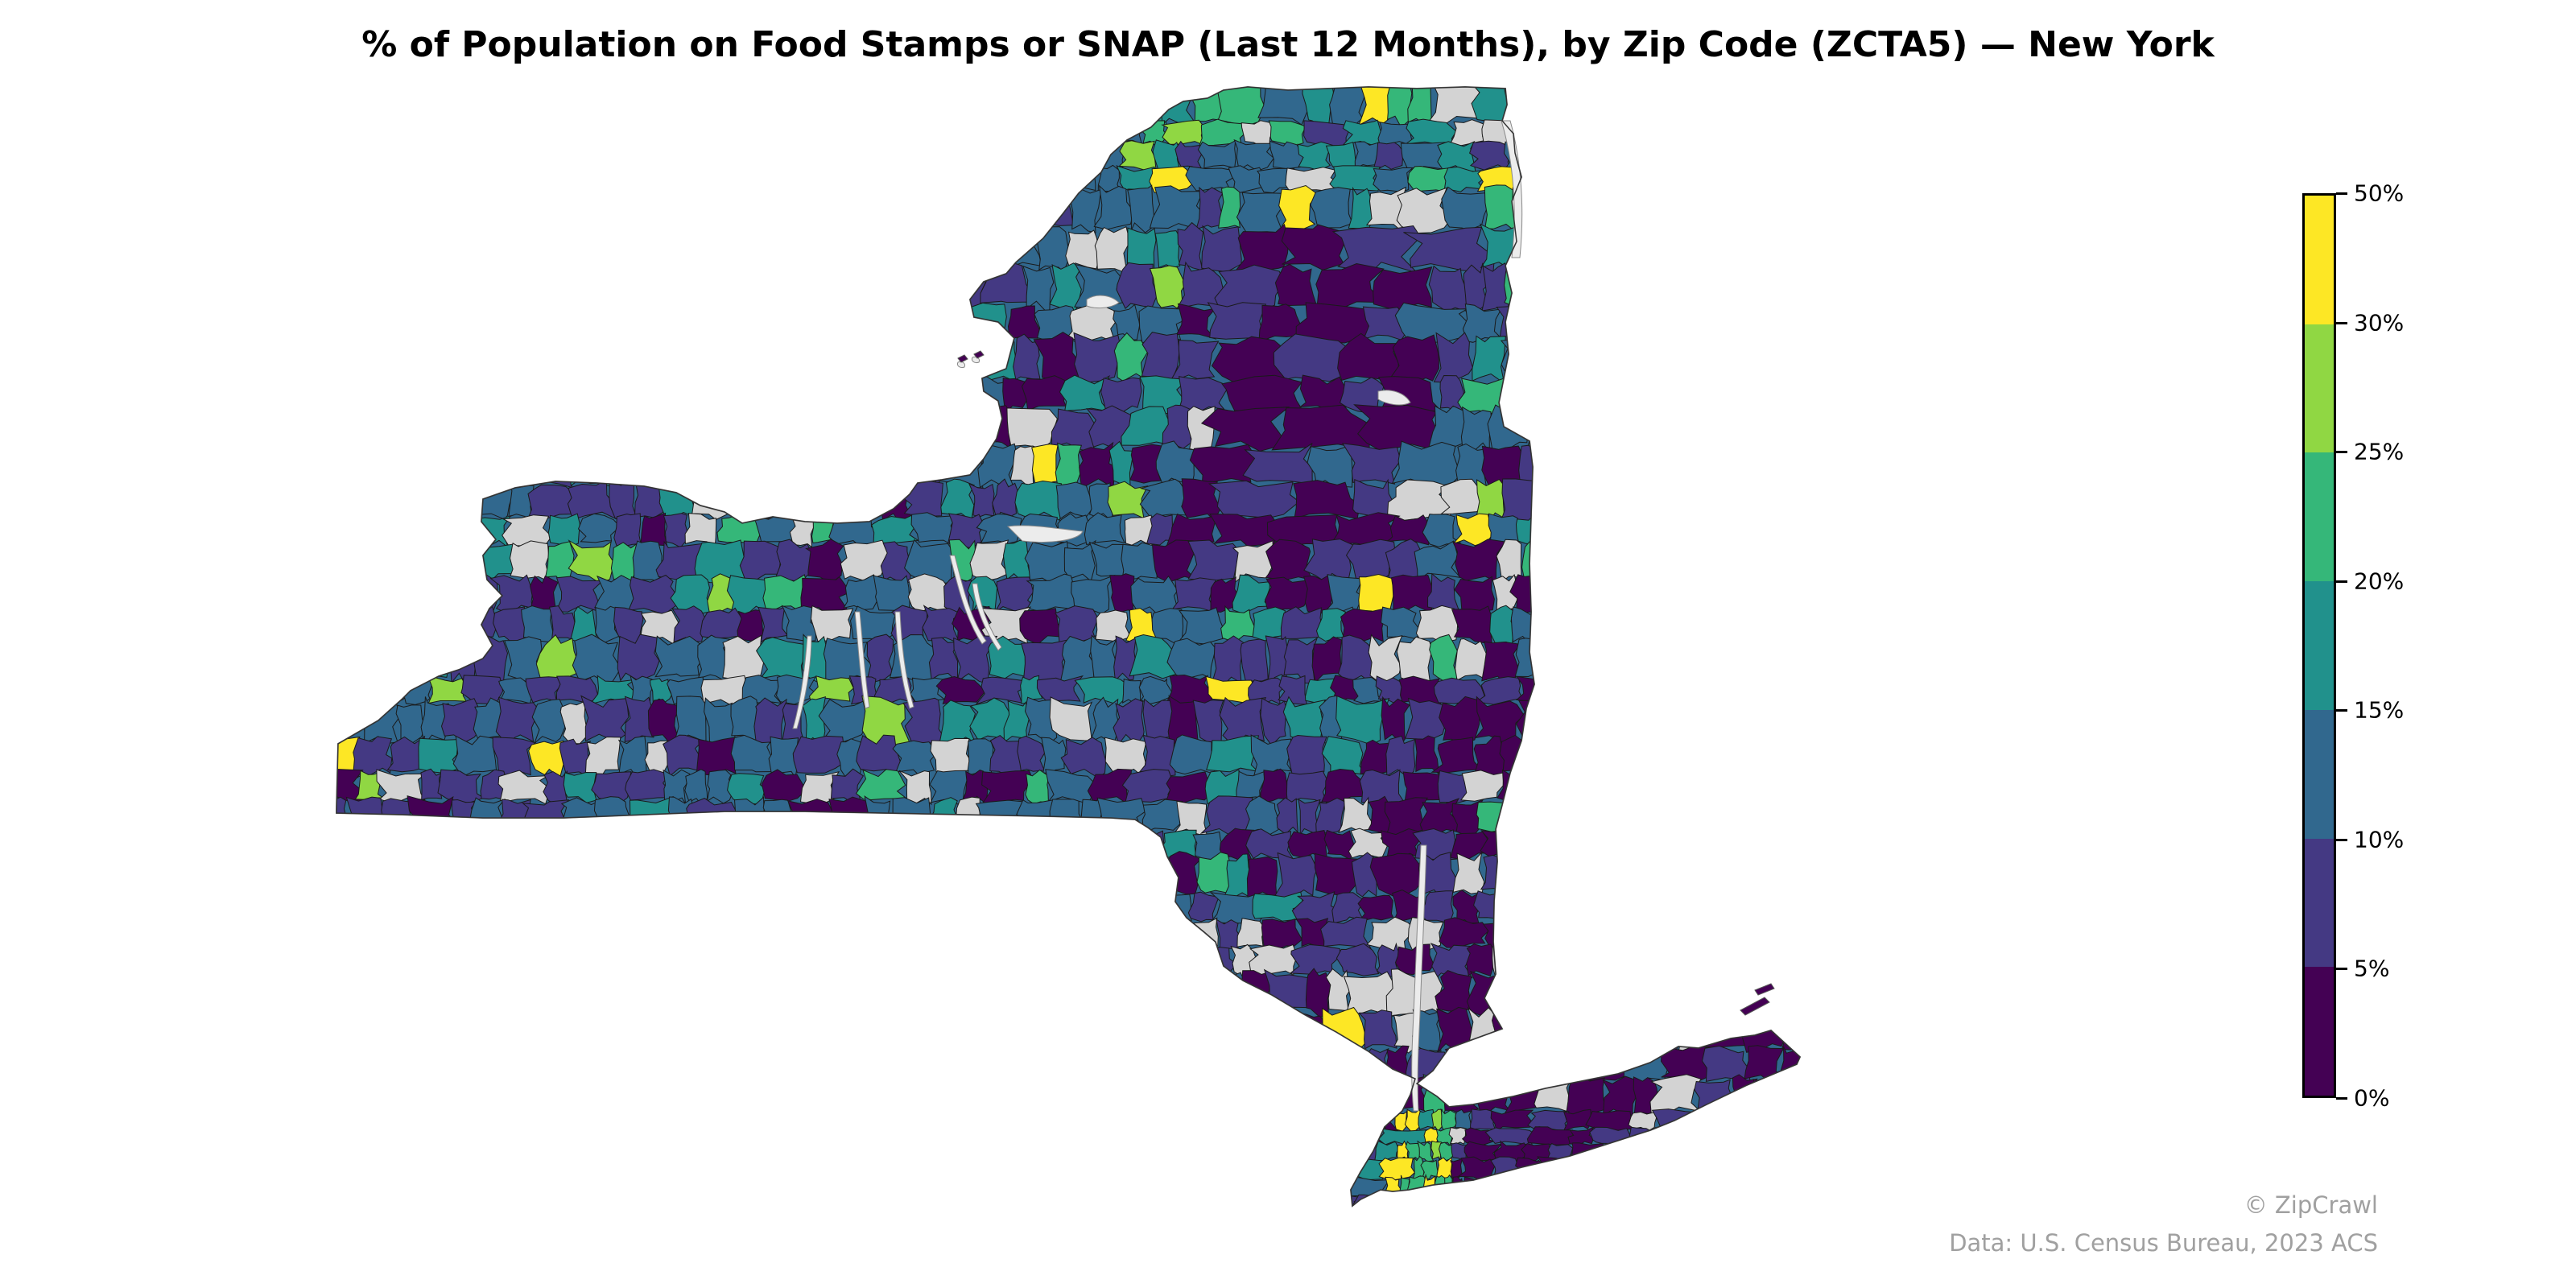 The width and height of the screenshot is (2576, 1288). I want to click on colorbar-tick, so click(2341, 839).